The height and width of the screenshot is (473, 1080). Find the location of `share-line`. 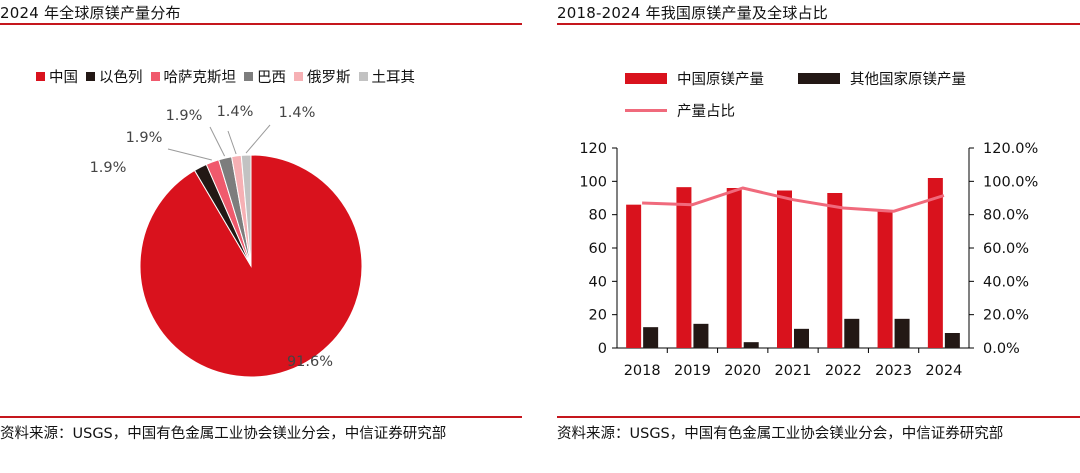

share-line is located at coordinates (793, 199).